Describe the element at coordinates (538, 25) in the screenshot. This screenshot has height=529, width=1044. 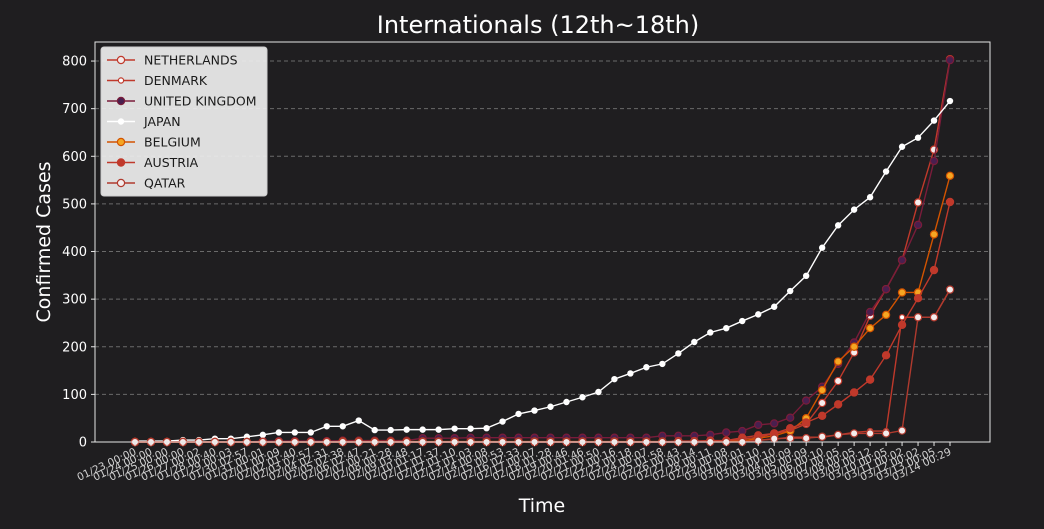
I see `chart-title: Internationals (12th~18th)` at that location.